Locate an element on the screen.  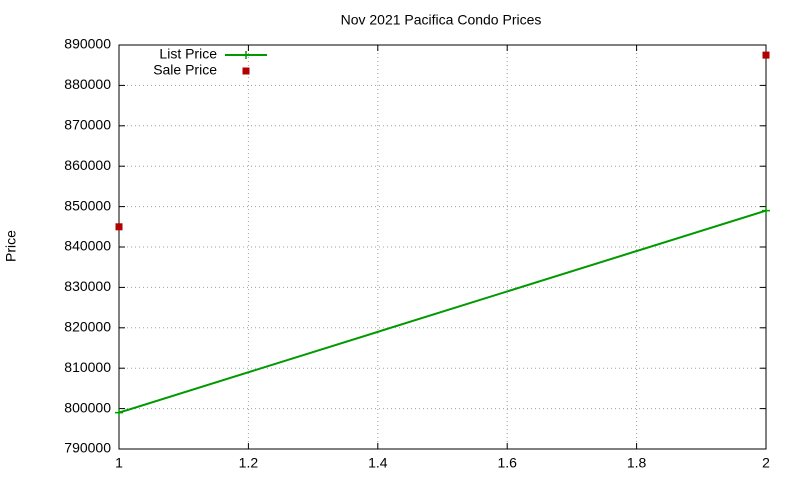
y-tick-label: 840000 is located at coordinates (87, 246).